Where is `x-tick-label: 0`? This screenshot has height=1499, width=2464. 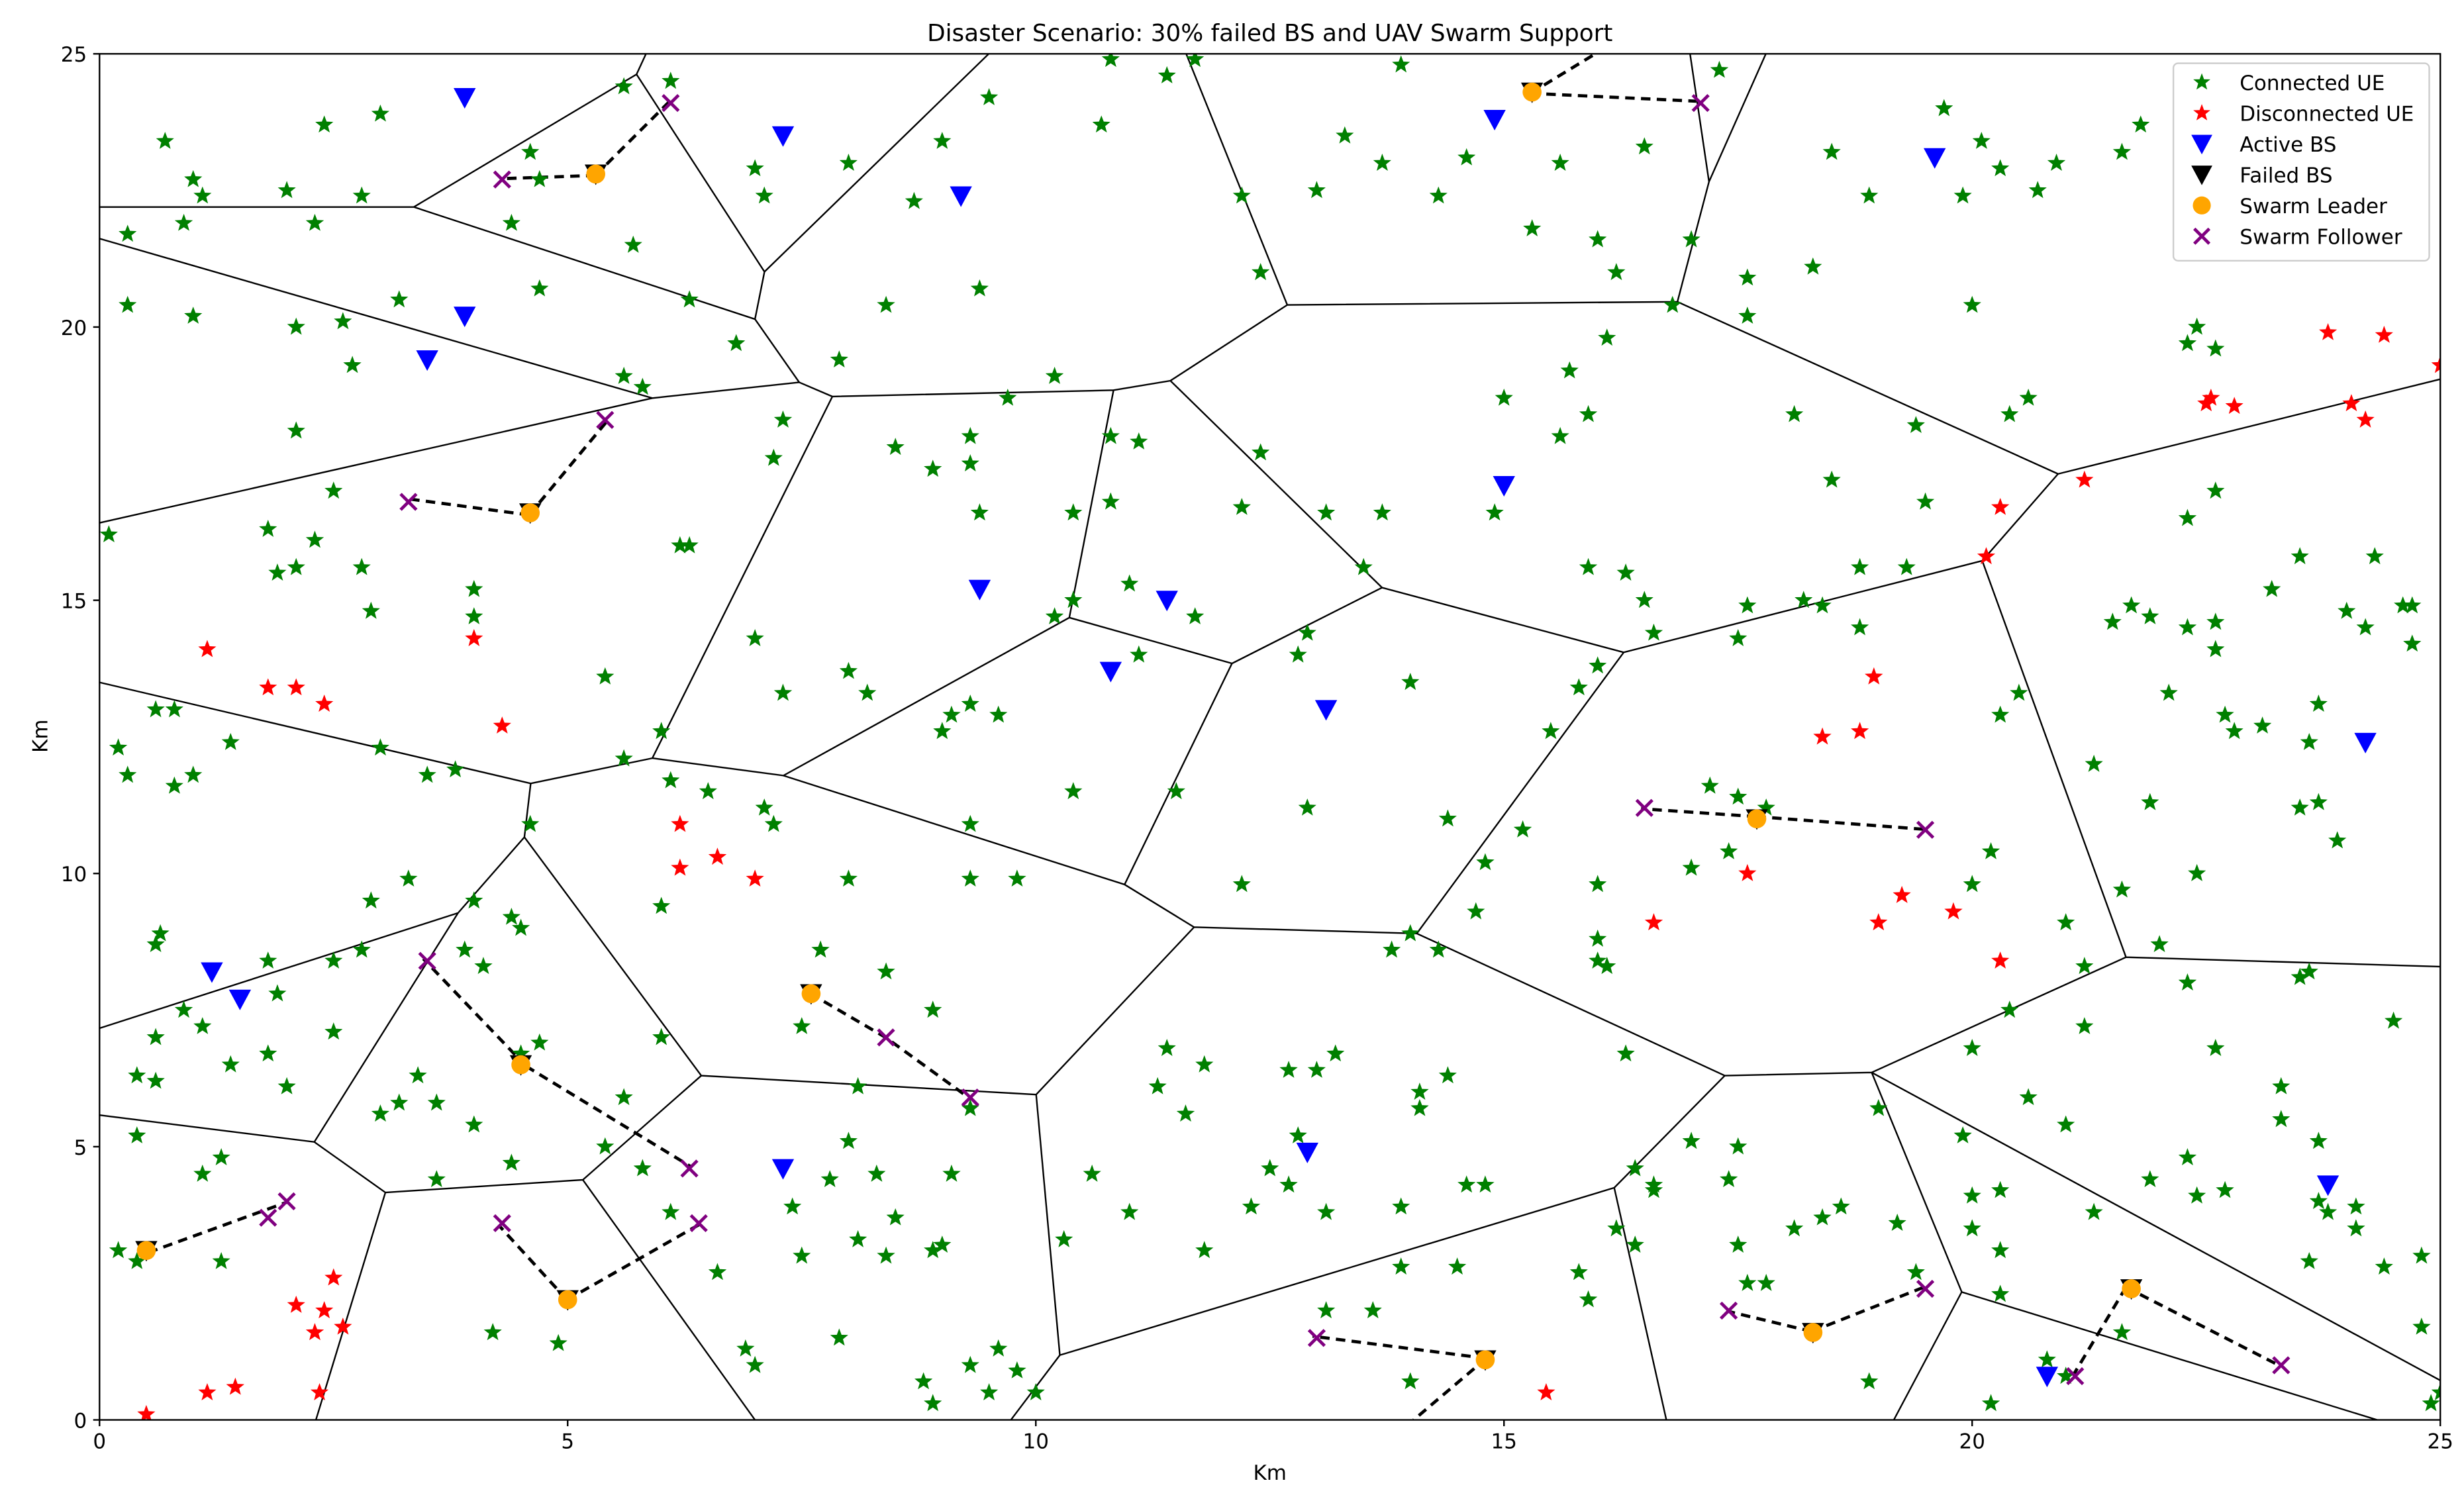
x-tick-label: 0 is located at coordinates (100, 1441).